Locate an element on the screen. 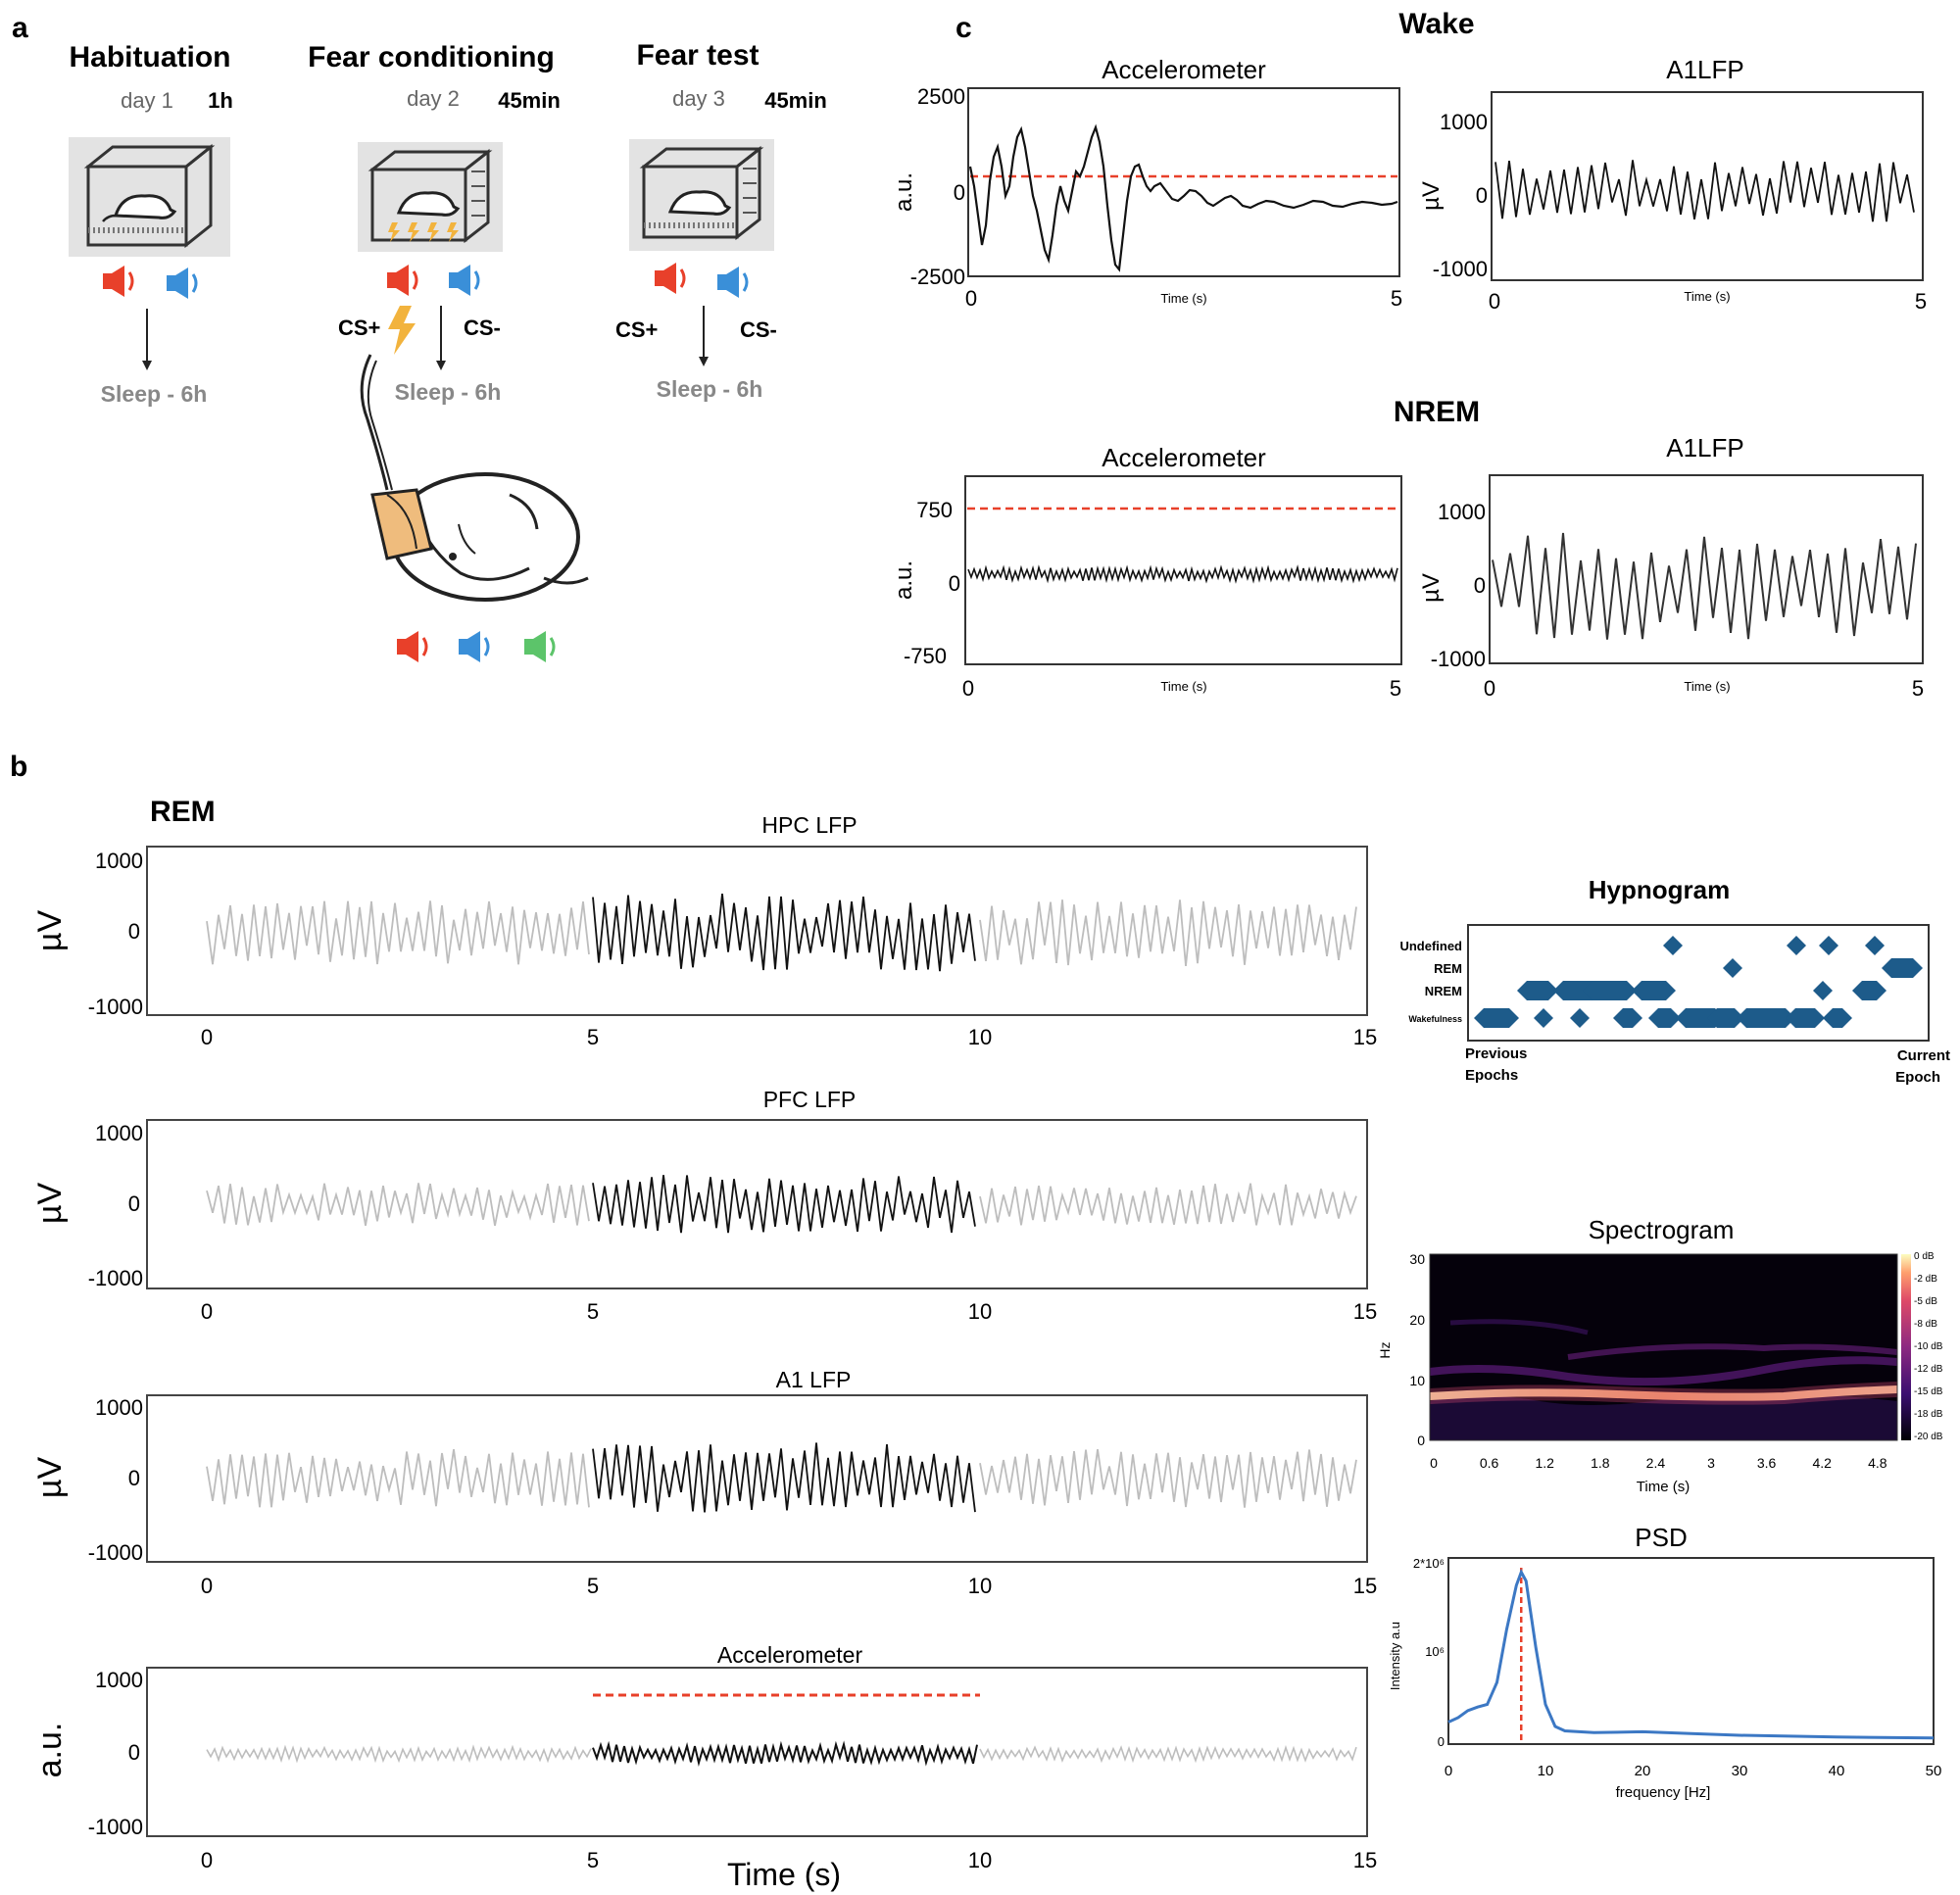  plot-title: A1LFP is located at coordinates (1705, 448).